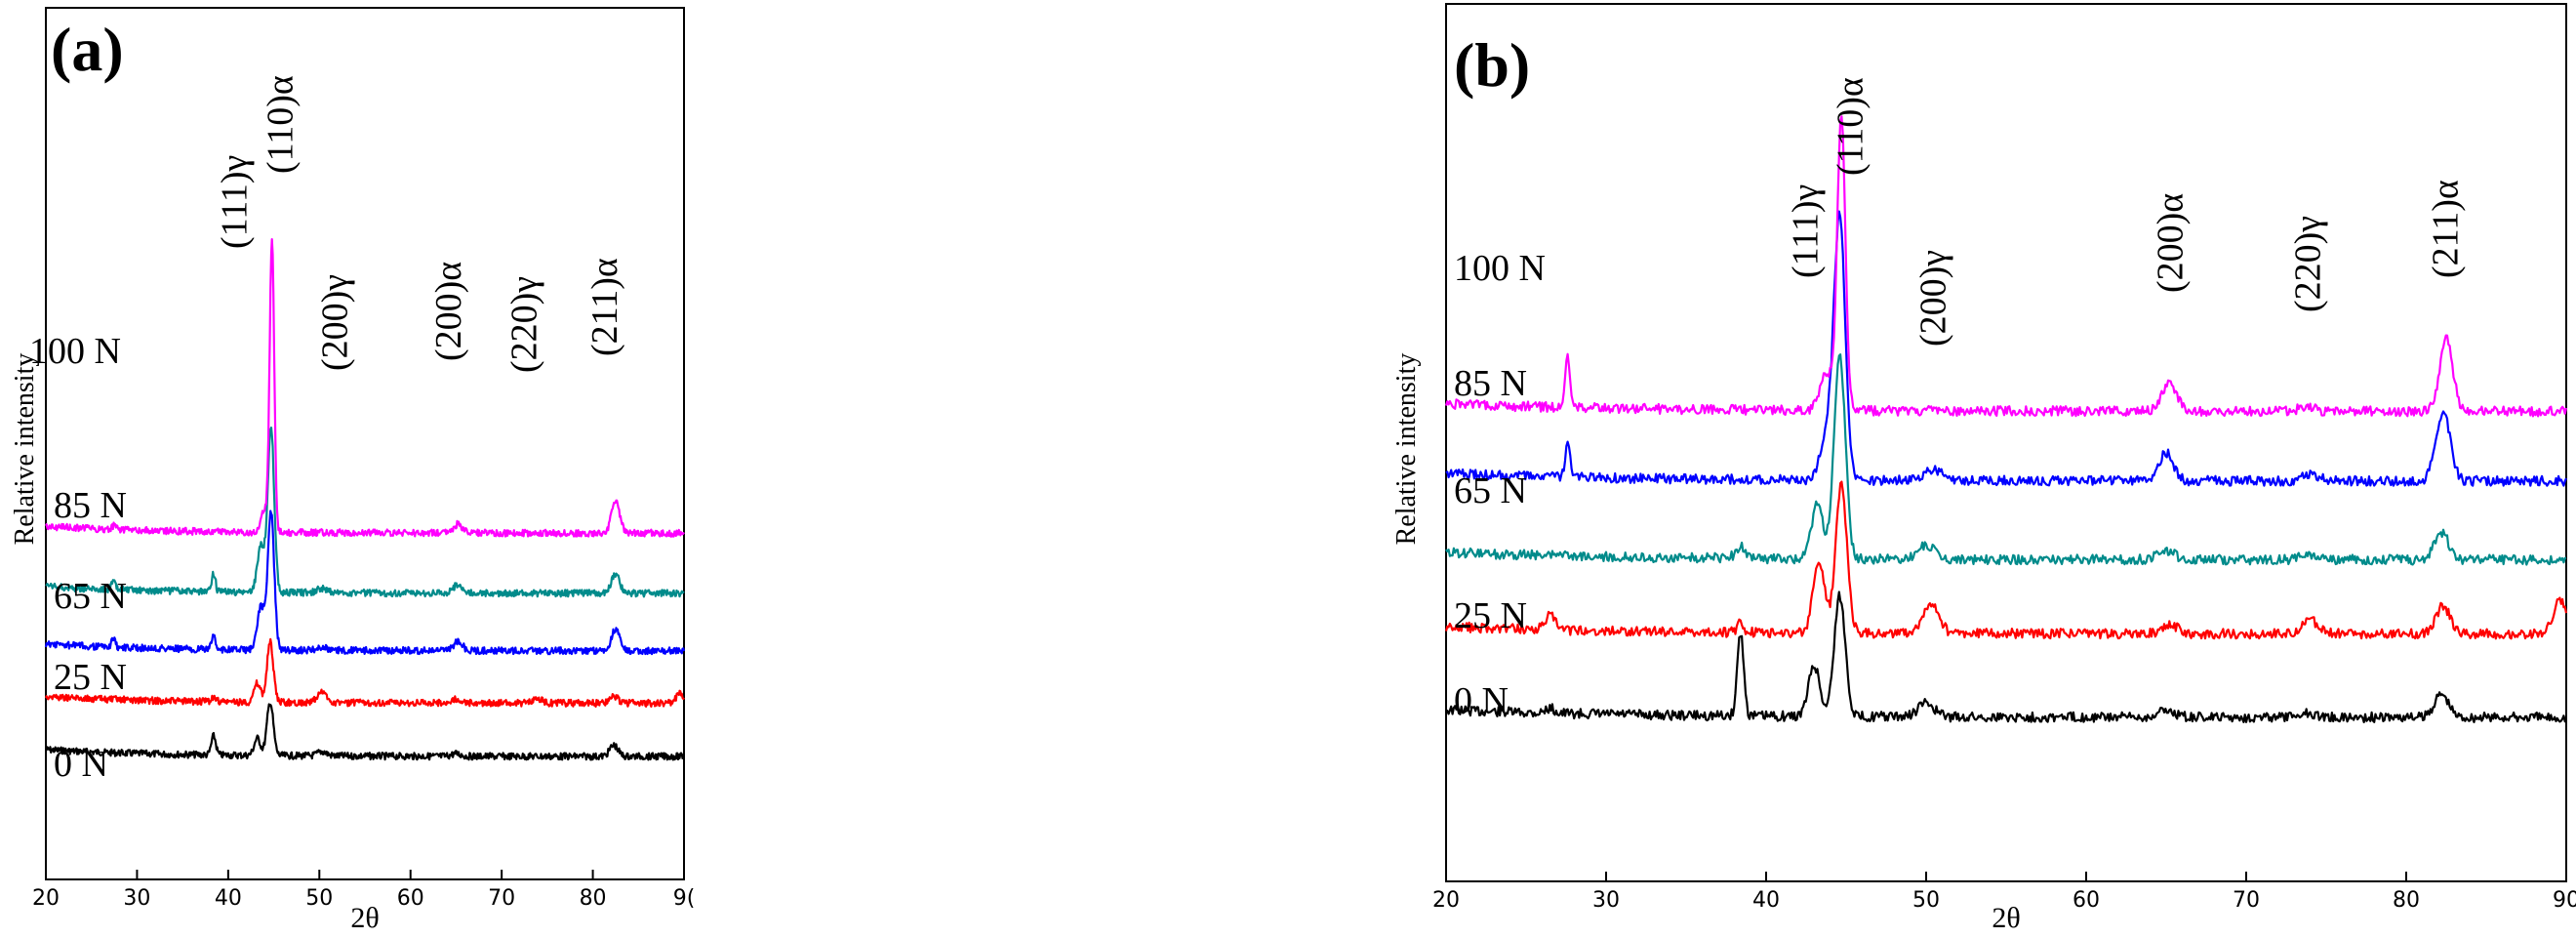 This screenshot has width=2576, height=938. What do you see at coordinates (87, 49) in the screenshot?
I see `panel-label: (a)` at bounding box center [87, 49].